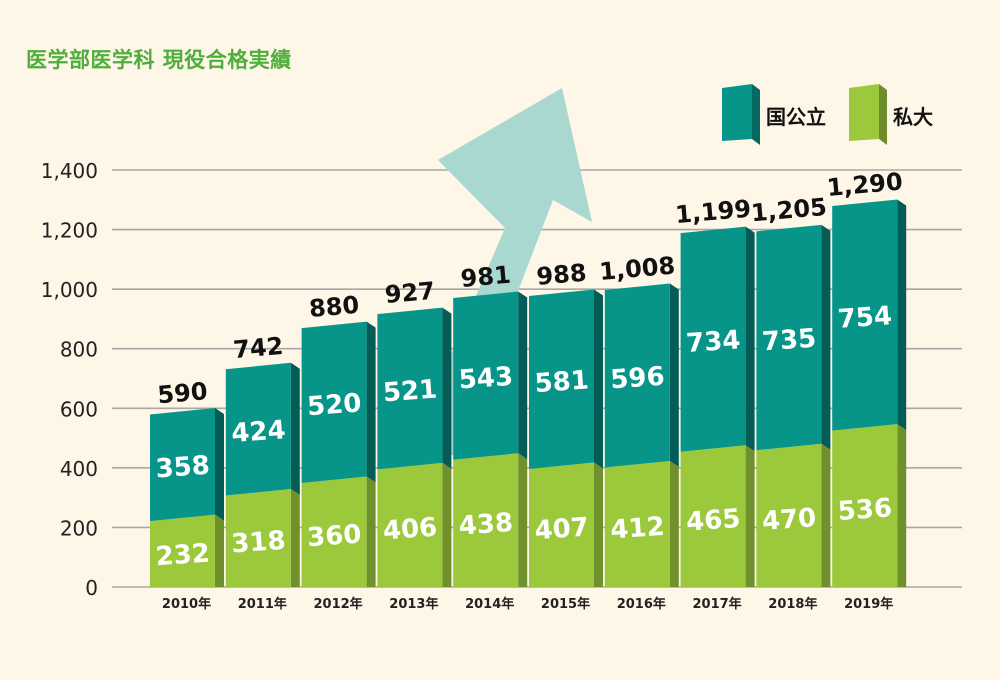  I want to click on data-label-private: 232, so click(183, 556).